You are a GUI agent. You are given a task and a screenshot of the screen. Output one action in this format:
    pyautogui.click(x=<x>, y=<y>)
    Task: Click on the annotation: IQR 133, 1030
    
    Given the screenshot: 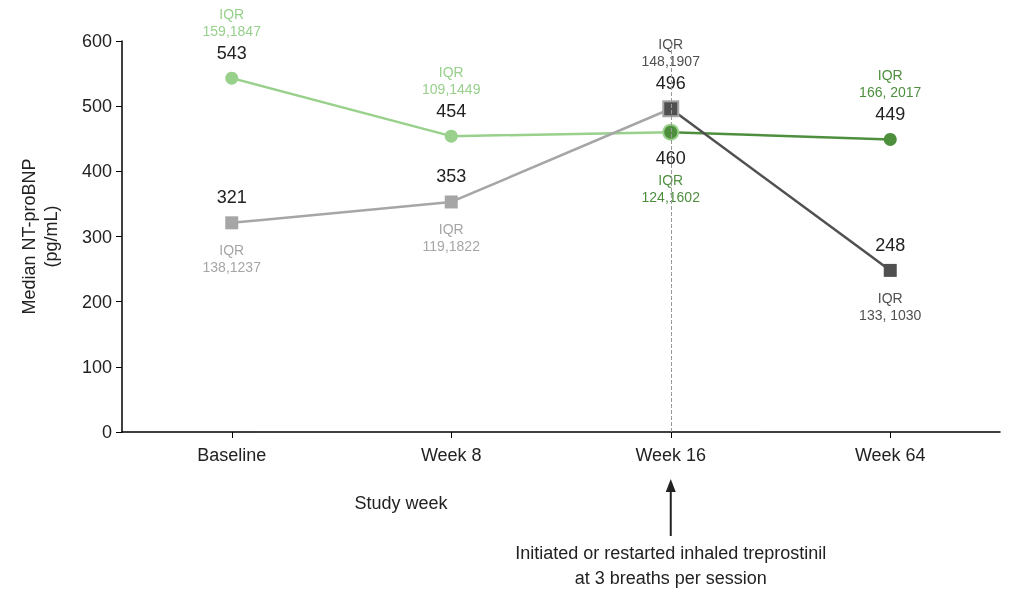 What is the action you would take?
    pyautogui.click(x=890, y=306)
    